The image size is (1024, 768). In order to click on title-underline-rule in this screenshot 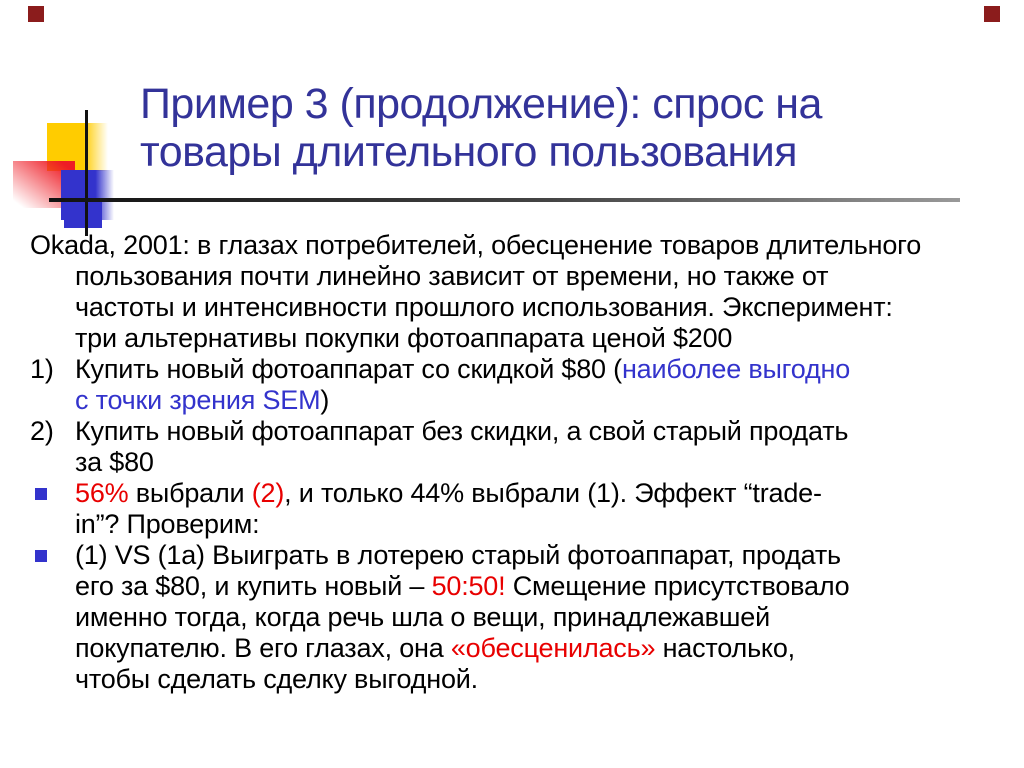, I will do `click(504, 200)`.